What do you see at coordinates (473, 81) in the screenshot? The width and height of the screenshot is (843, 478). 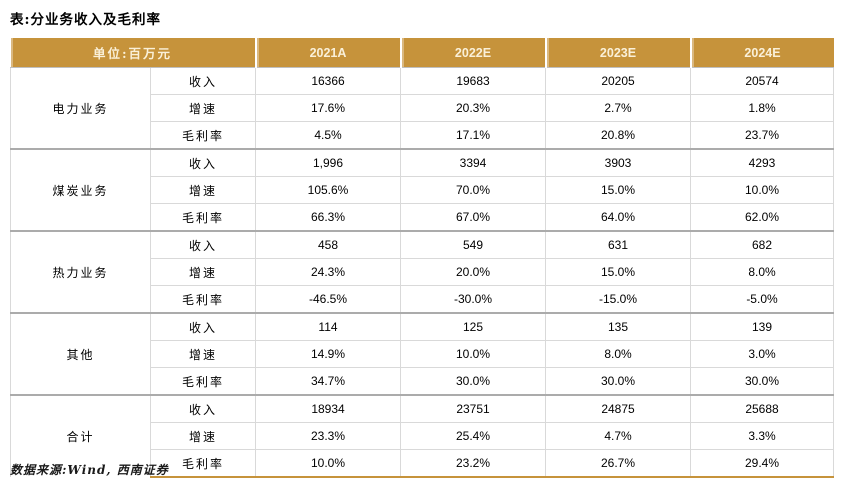 I see `value-cell: 19683` at bounding box center [473, 81].